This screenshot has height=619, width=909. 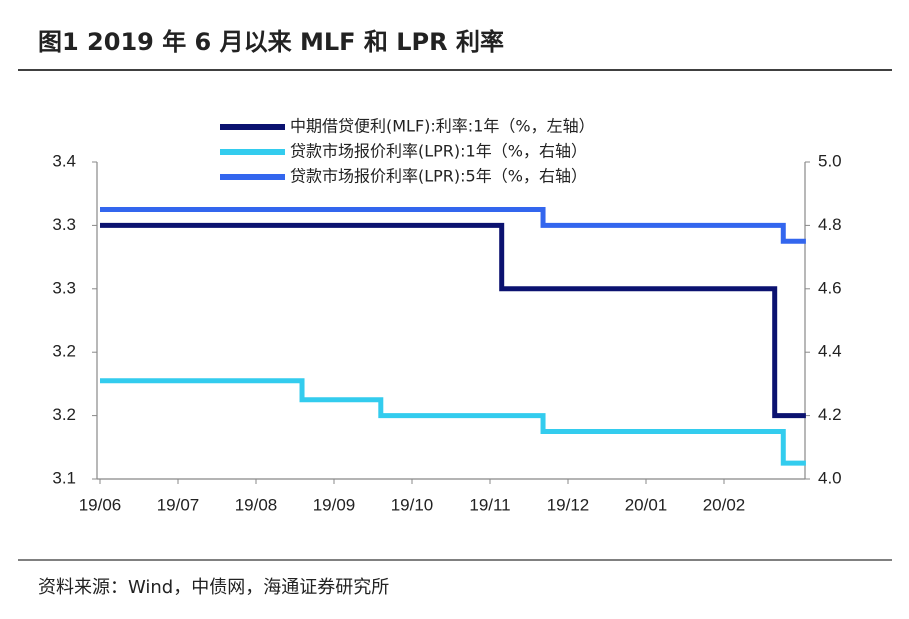 I want to click on chart-title: 图1 2019 年 6 月以来 MLF 和 LPR 利率, so click(x=271, y=42).